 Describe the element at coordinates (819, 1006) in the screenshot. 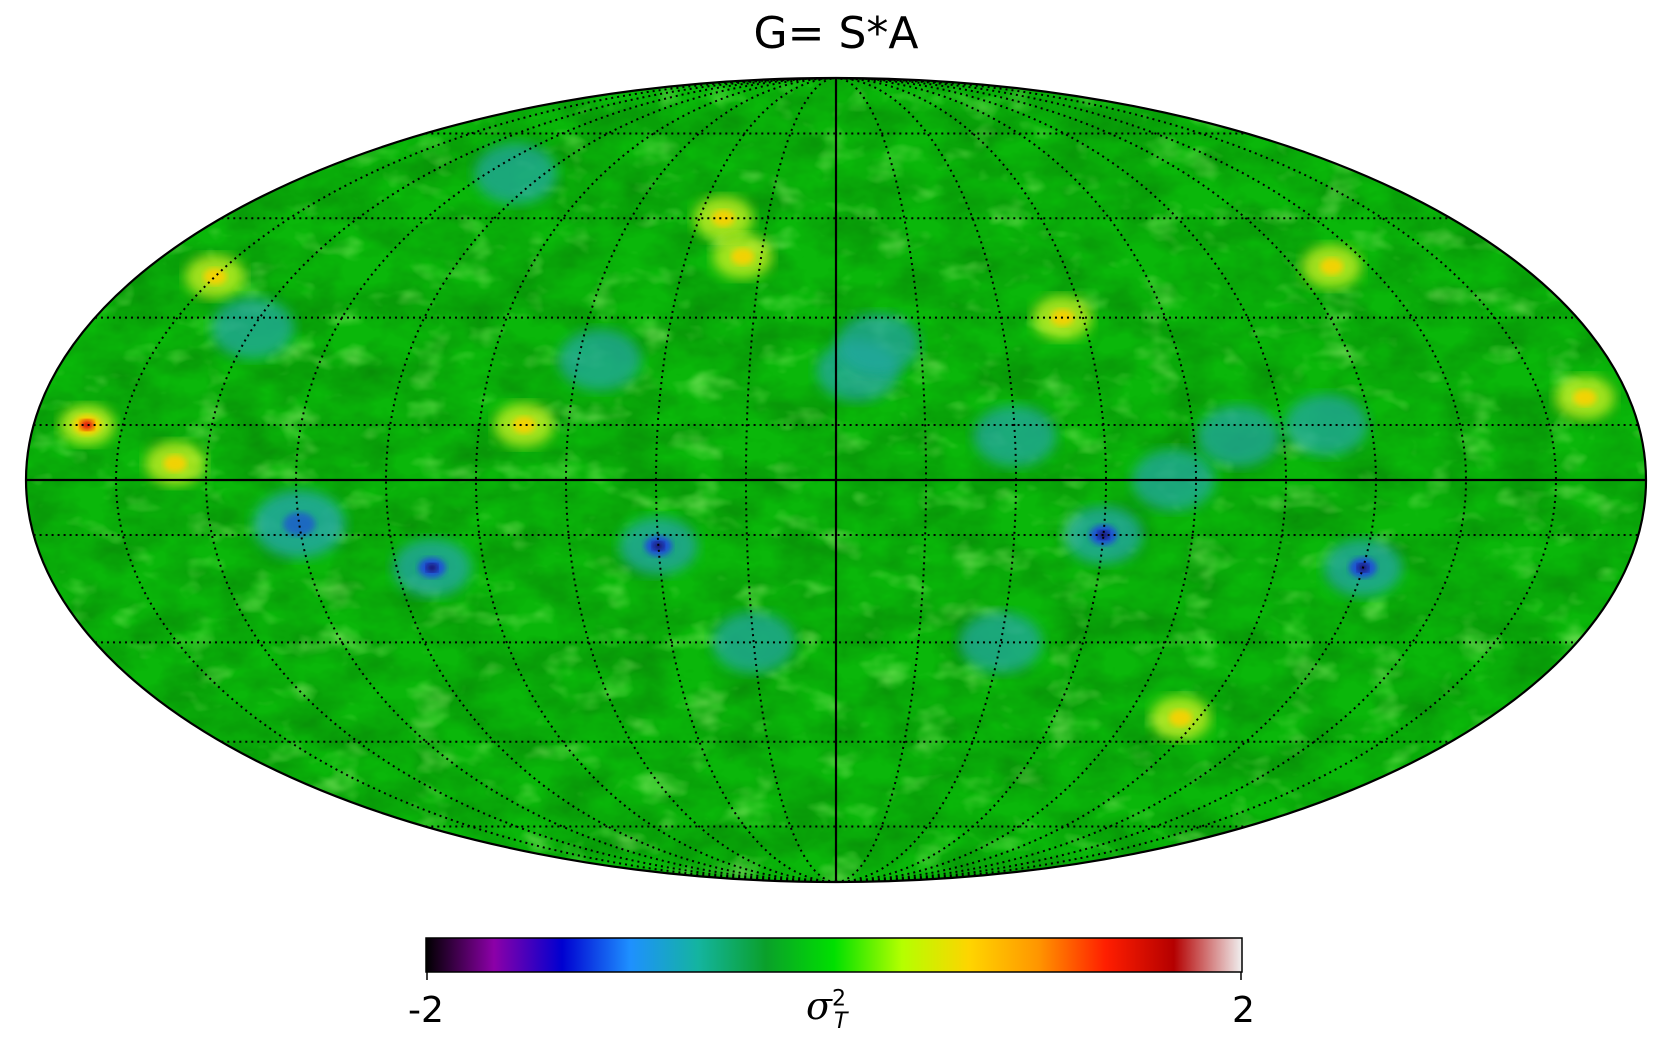

I see `unit-symbol: σ` at that location.